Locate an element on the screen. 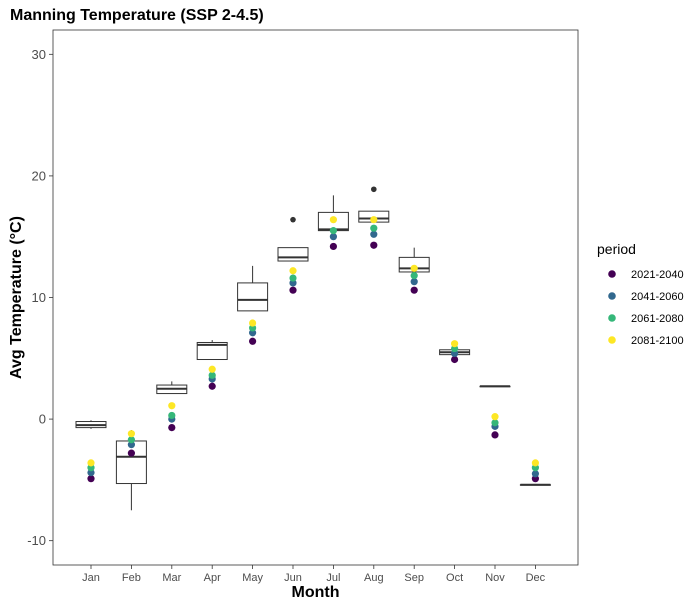 The width and height of the screenshot is (699, 608). x-tick-label: Apr is located at coordinates (212, 578).